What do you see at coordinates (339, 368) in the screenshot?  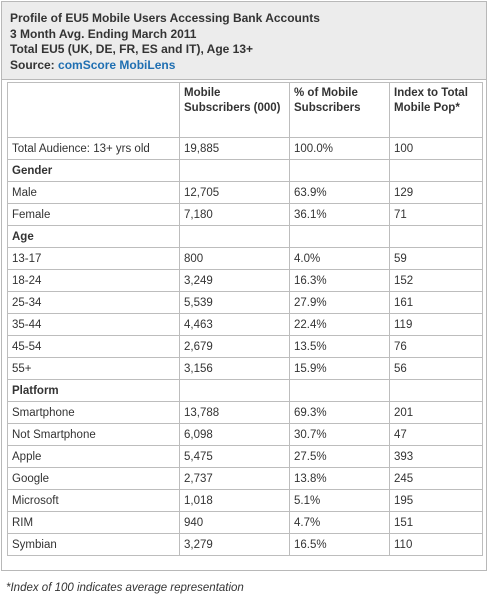 I see `table-cell: 15.9%` at bounding box center [339, 368].